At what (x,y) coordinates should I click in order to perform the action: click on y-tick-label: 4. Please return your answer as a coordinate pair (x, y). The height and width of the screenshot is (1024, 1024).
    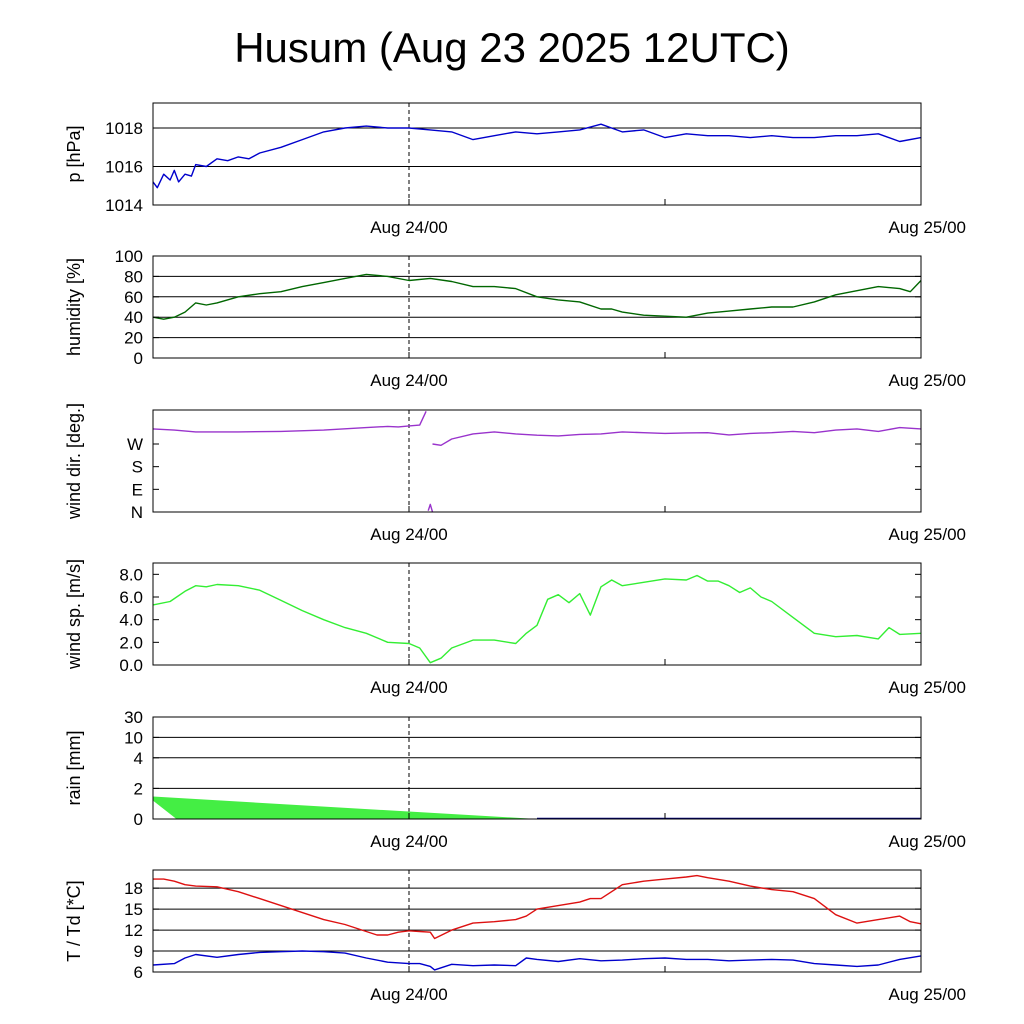
    Looking at the image, I should click on (138, 758).